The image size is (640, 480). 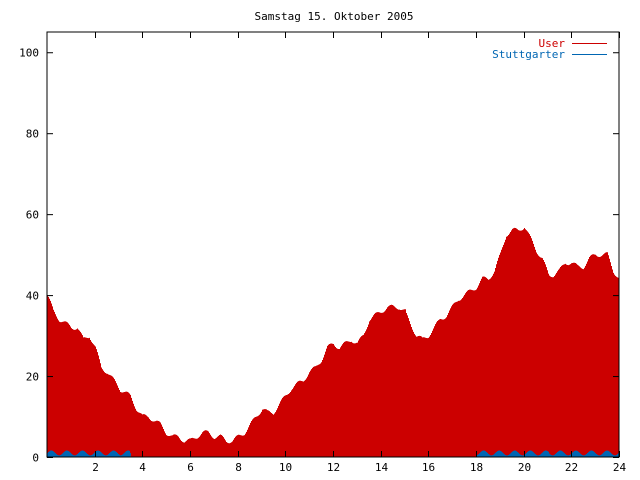 I want to click on x-tick-label: 8, so click(x=238, y=467).